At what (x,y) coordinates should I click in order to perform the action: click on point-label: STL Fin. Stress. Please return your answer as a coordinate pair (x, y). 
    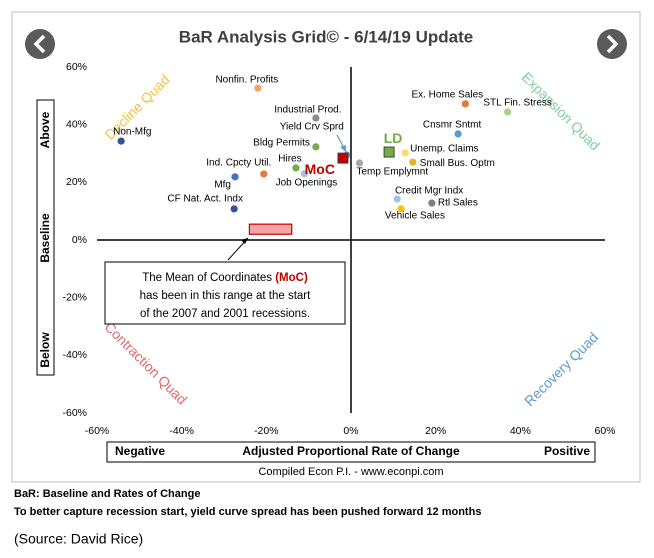
    Looking at the image, I should click on (517, 103).